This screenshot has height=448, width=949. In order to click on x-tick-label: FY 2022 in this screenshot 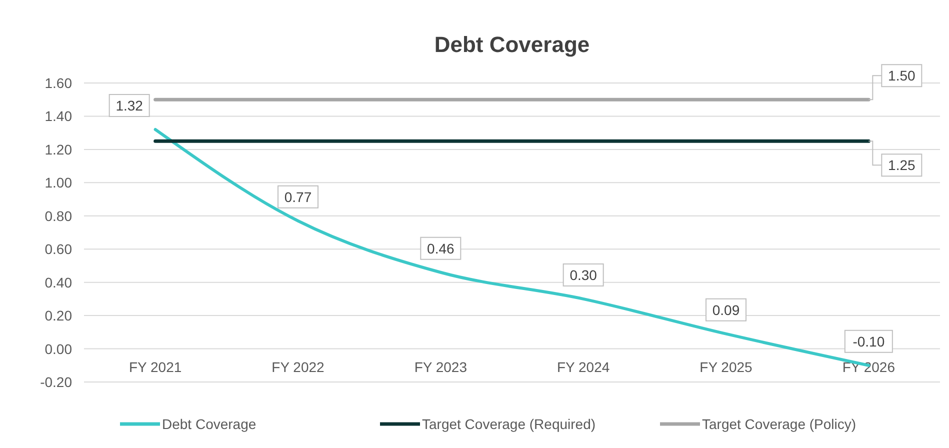, I will do `click(298, 366)`.